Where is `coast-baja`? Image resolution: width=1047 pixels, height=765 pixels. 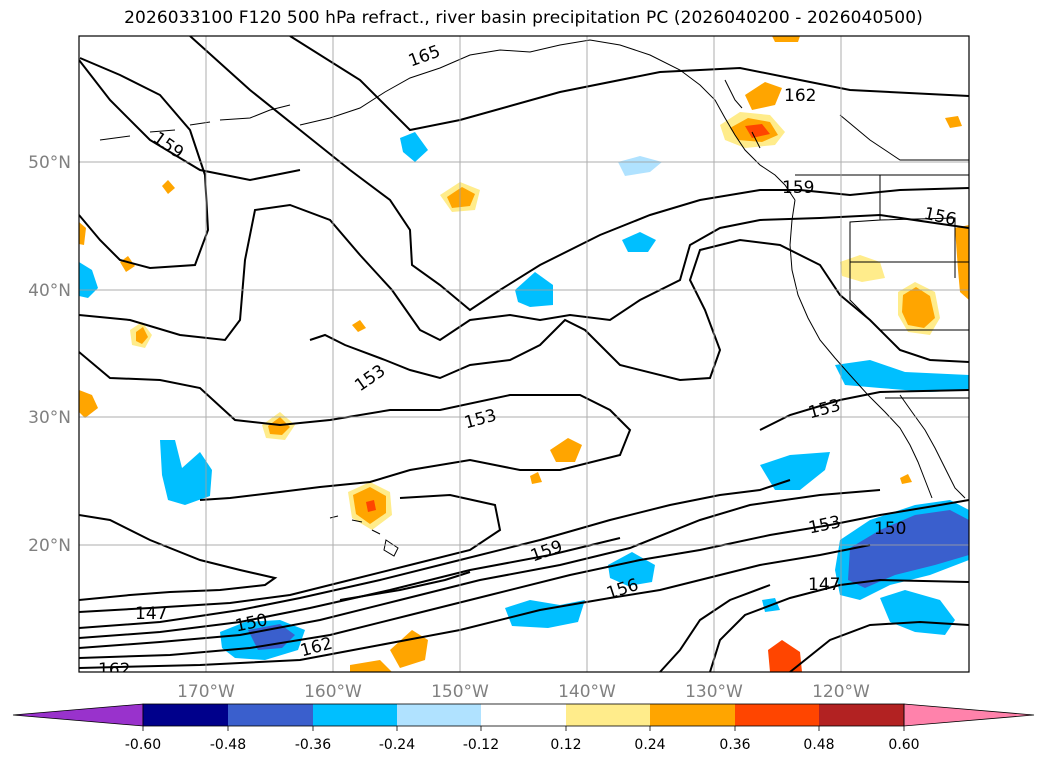
coast-baja is located at coordinates (932, 446).